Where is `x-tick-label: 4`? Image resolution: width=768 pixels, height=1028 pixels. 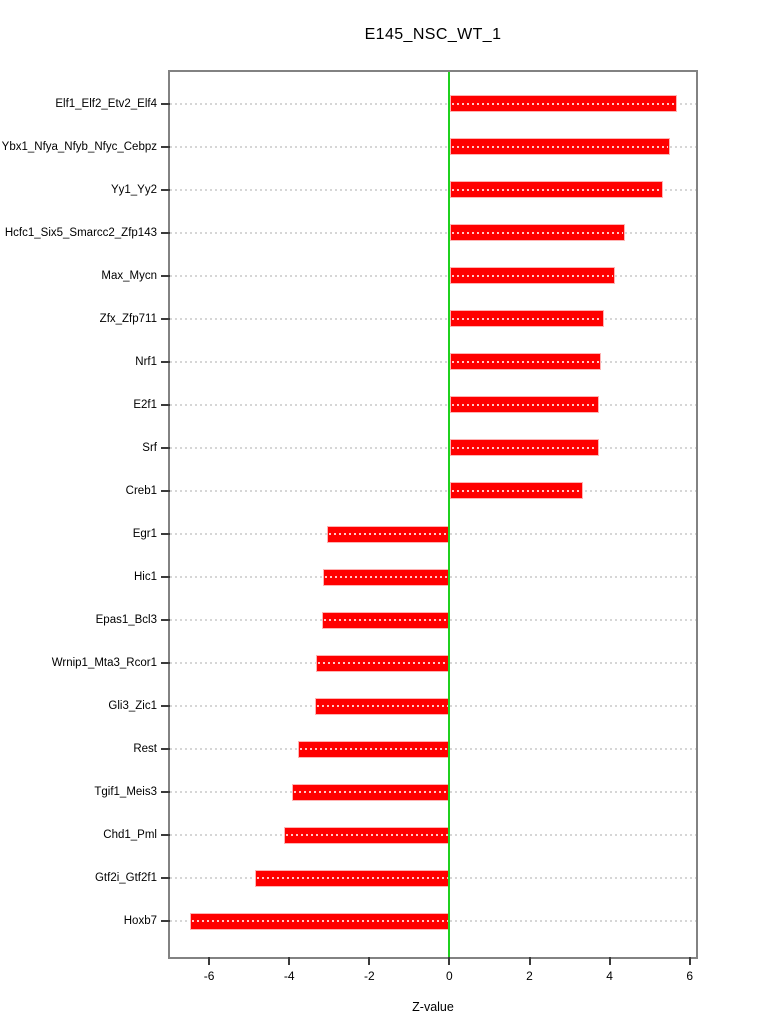 x-tick-label: 4 is located at coordinates (609, 976).